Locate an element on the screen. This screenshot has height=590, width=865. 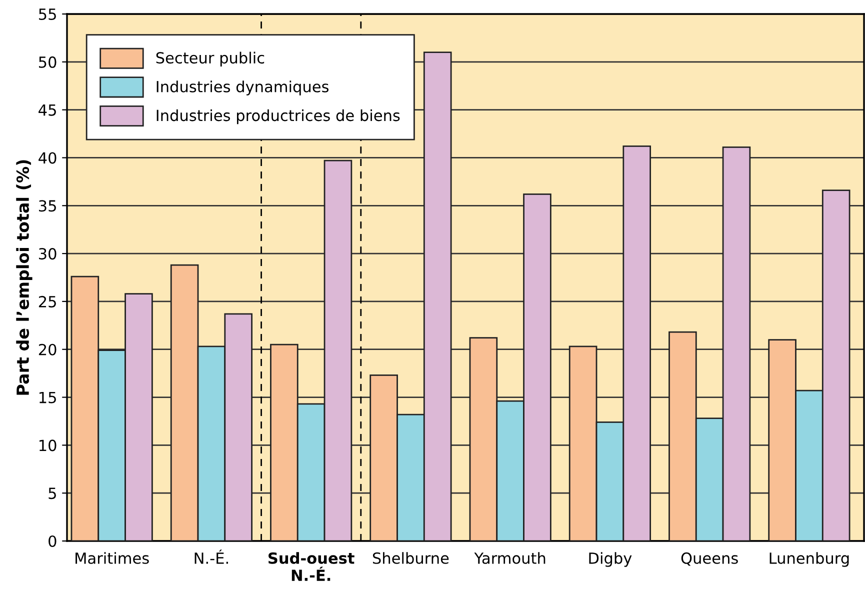
y-tick-label: 10 is located at coordinates (48, 446).